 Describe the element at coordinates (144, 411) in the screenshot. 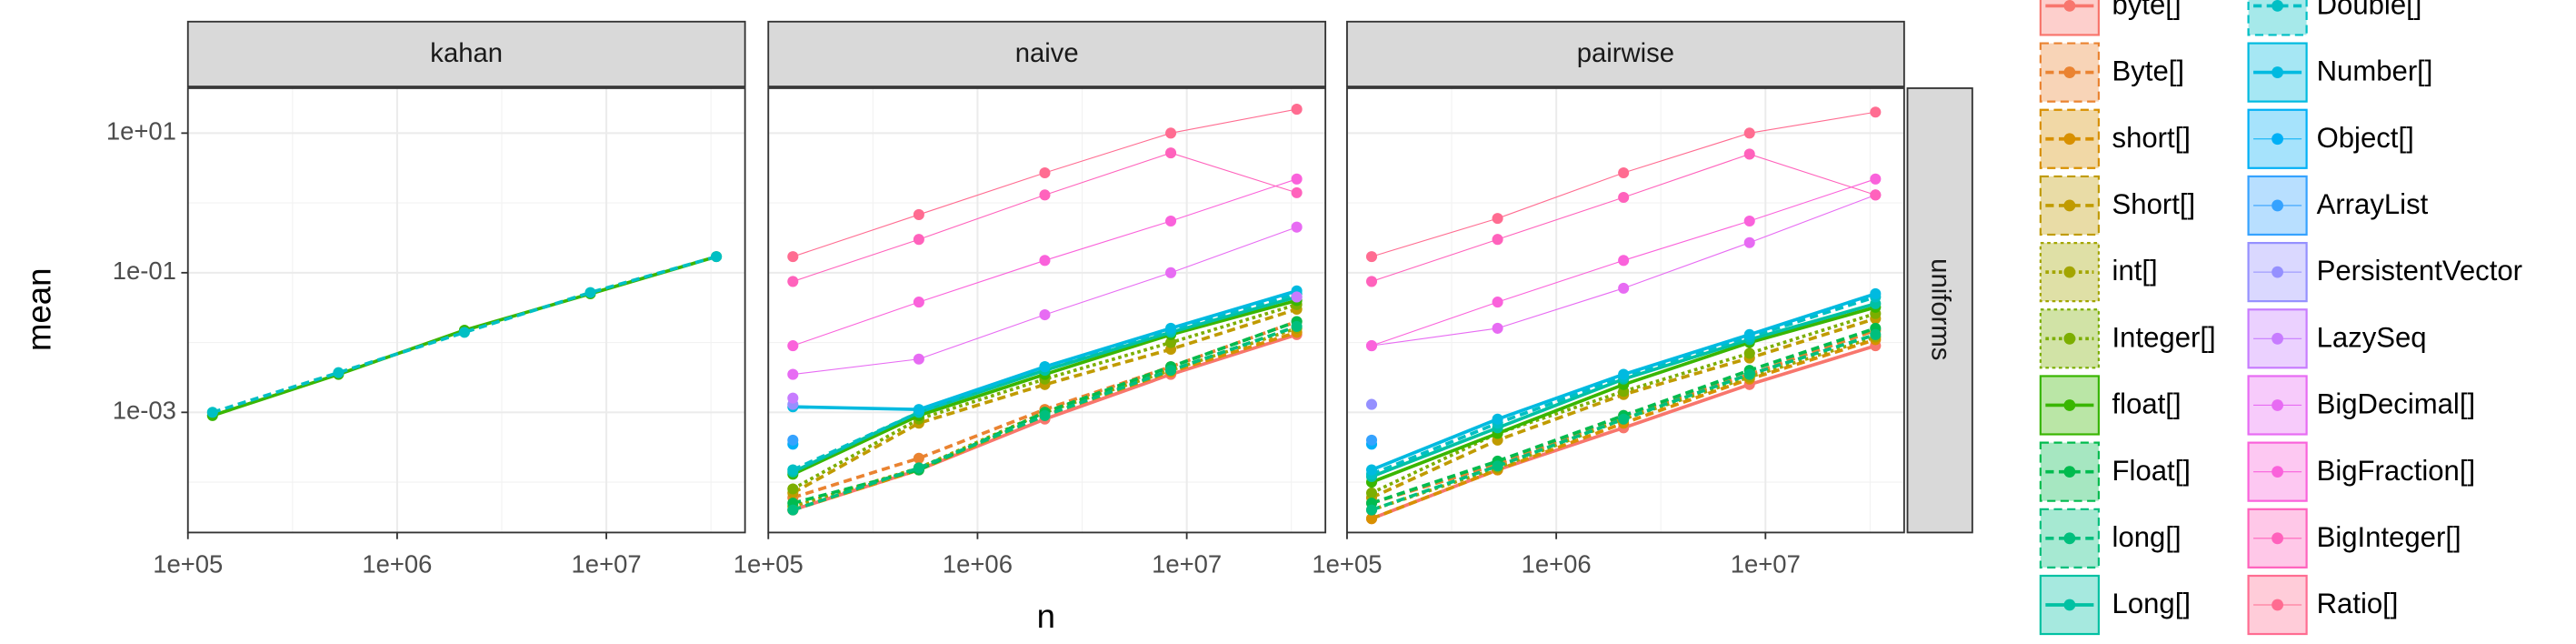

I see `y-tick-label: 1e-03` at that location.